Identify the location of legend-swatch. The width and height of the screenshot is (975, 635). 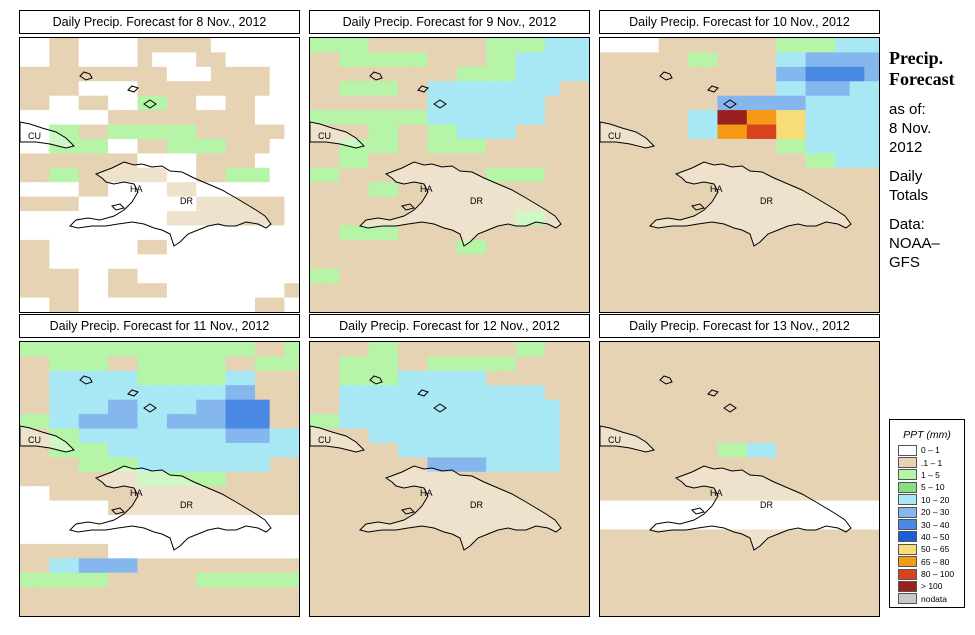
(907, 537).